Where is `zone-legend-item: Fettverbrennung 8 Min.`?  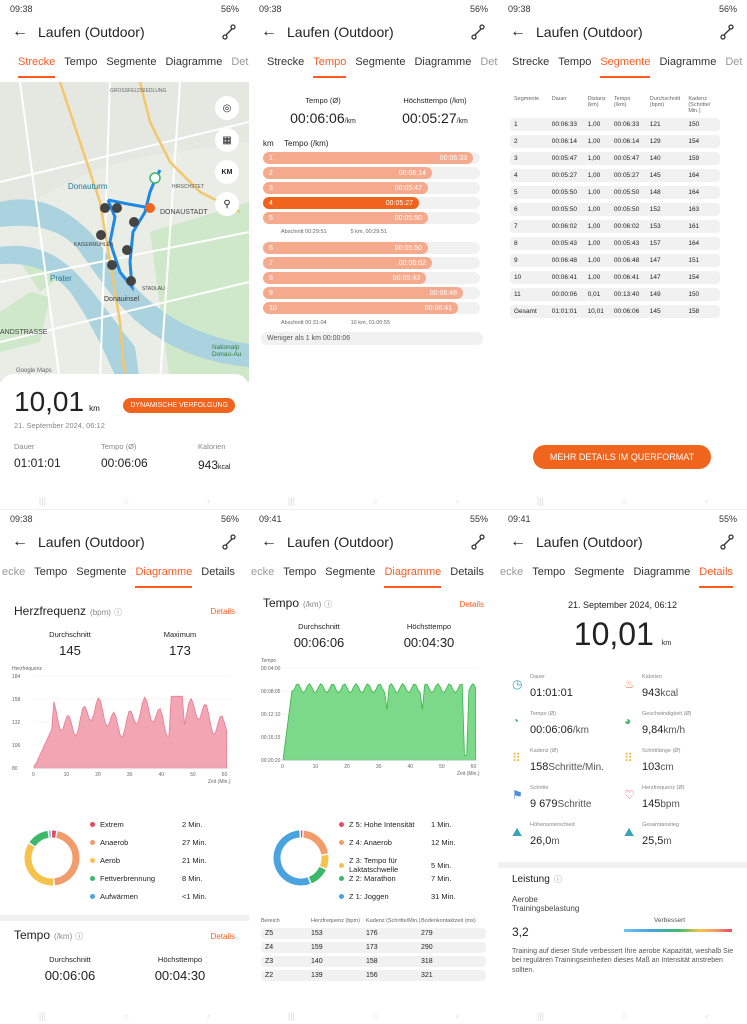
zone-legend-item: Fettverbrennung 8 Min. is located at coordinates (146, 878).